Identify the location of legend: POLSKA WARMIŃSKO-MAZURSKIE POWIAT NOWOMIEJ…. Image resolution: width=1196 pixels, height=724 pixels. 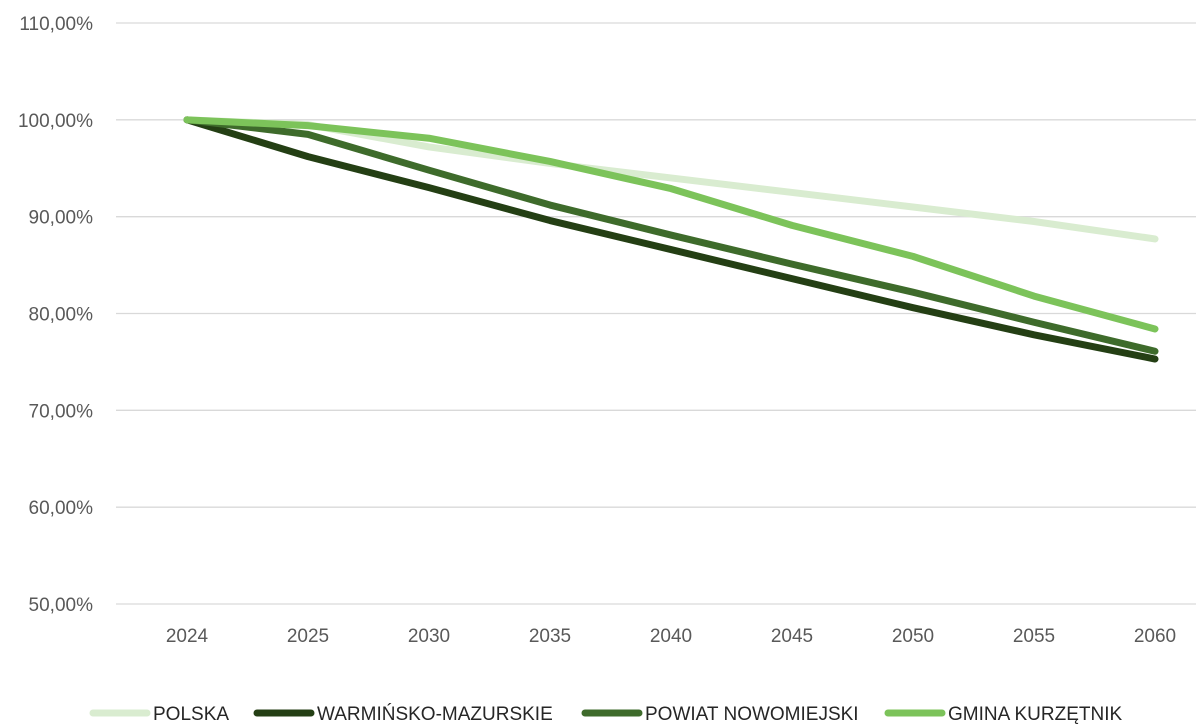
(606, 714).